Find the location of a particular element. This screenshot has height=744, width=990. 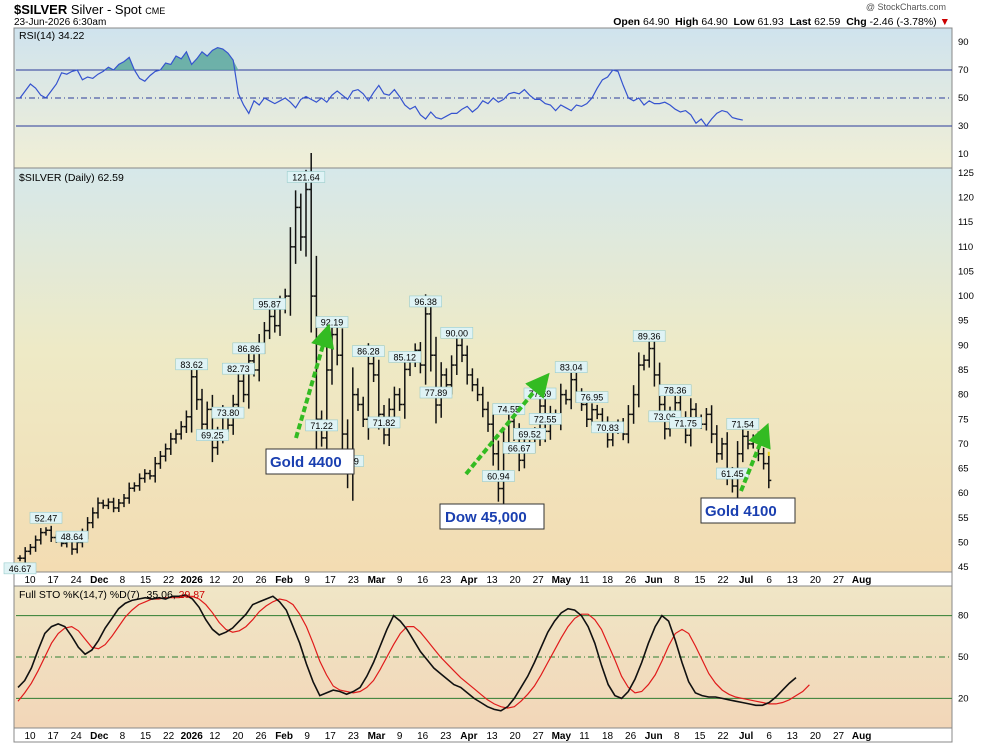

svg-text: 92.19 is located at coordinates (332, 323).